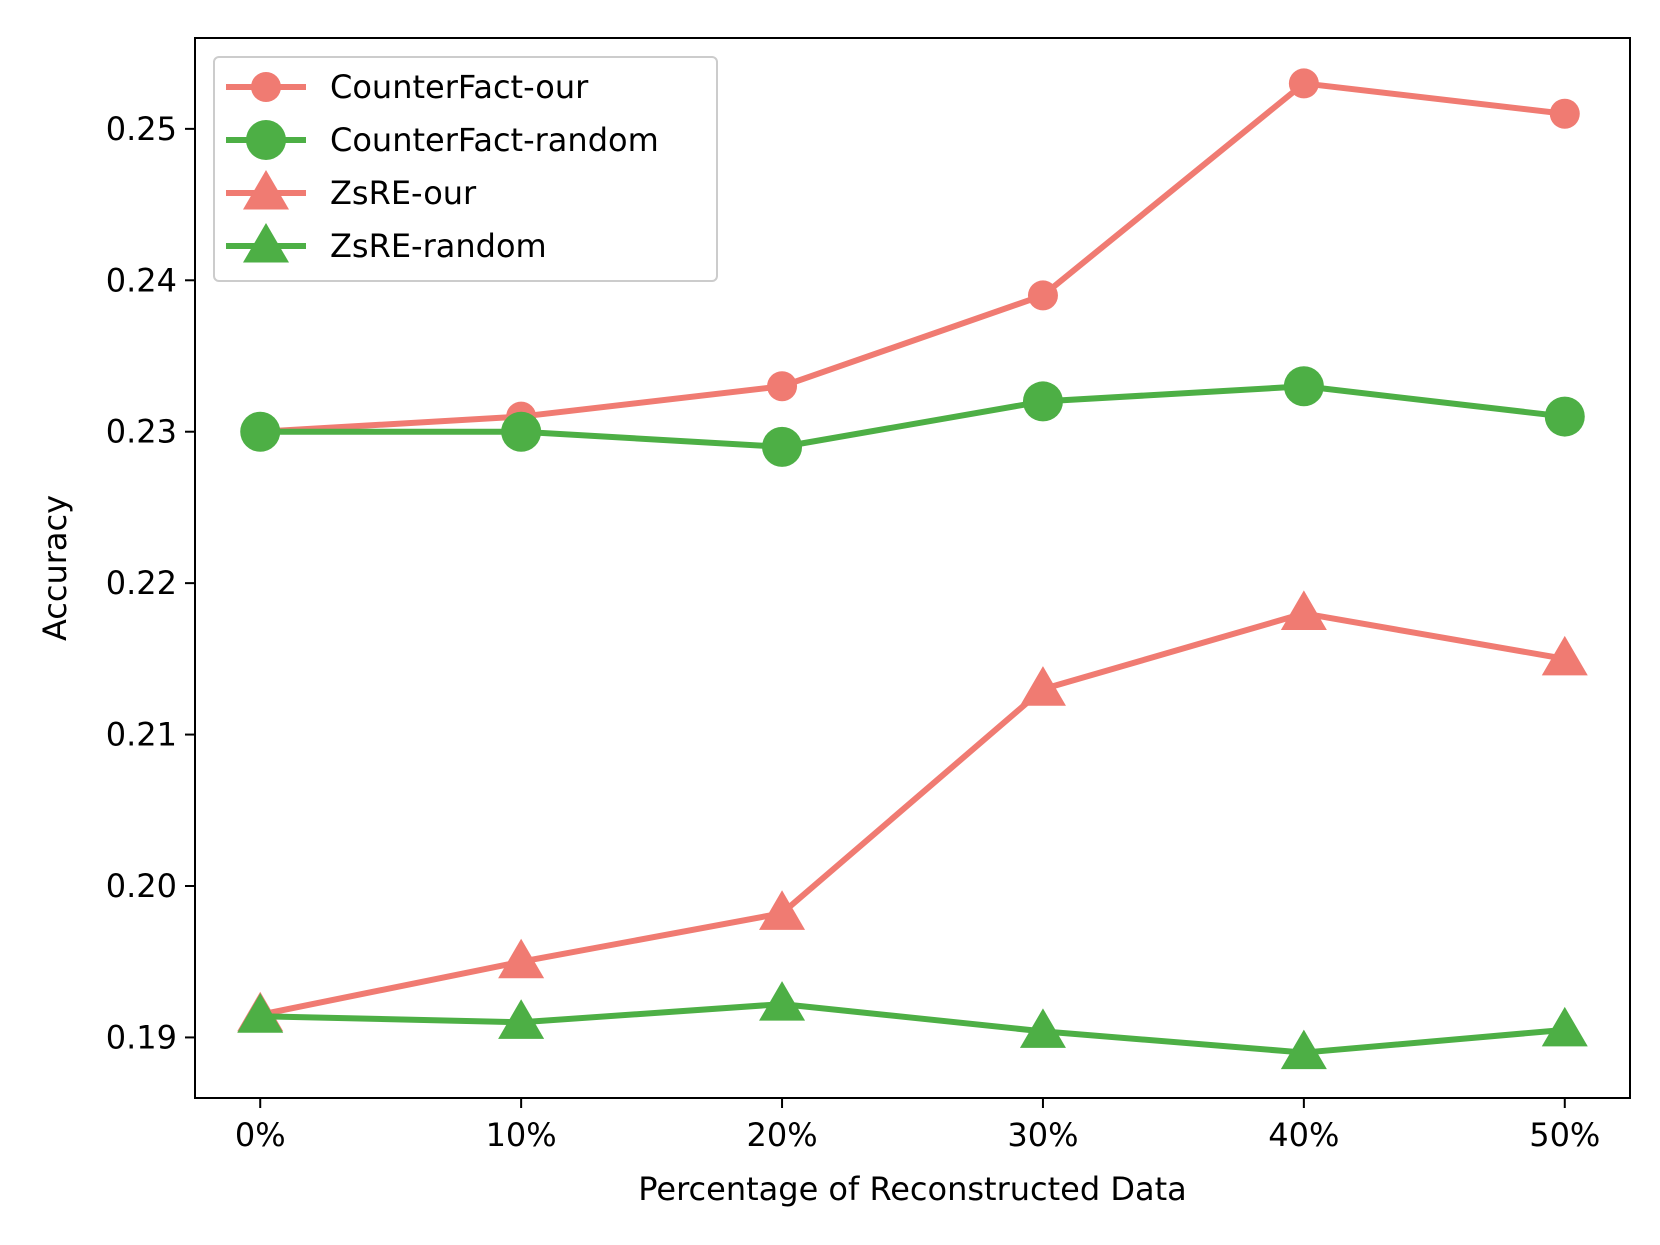 This screenshot has height=1245, width=1660. I want to click on x-tick-label: 10%, so click(521, 1135).